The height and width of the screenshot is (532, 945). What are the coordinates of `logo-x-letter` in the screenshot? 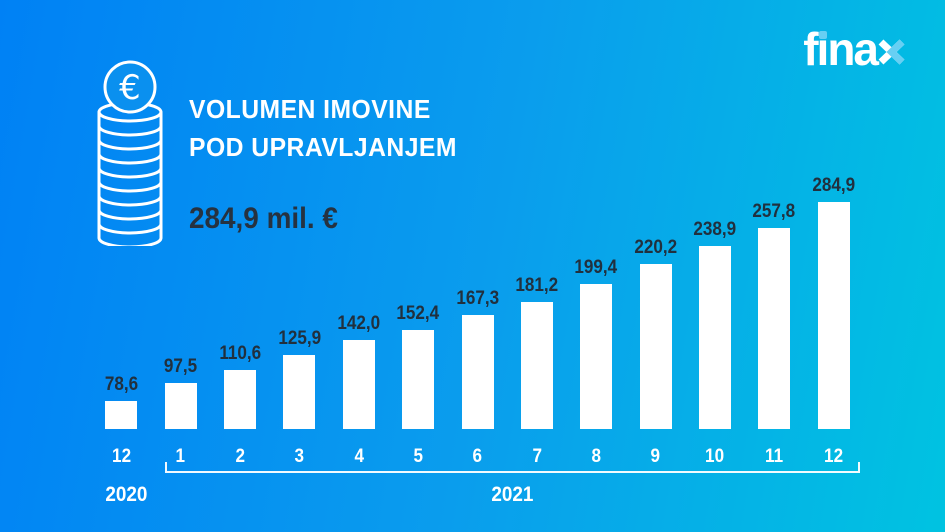 It's located at (891, 52).